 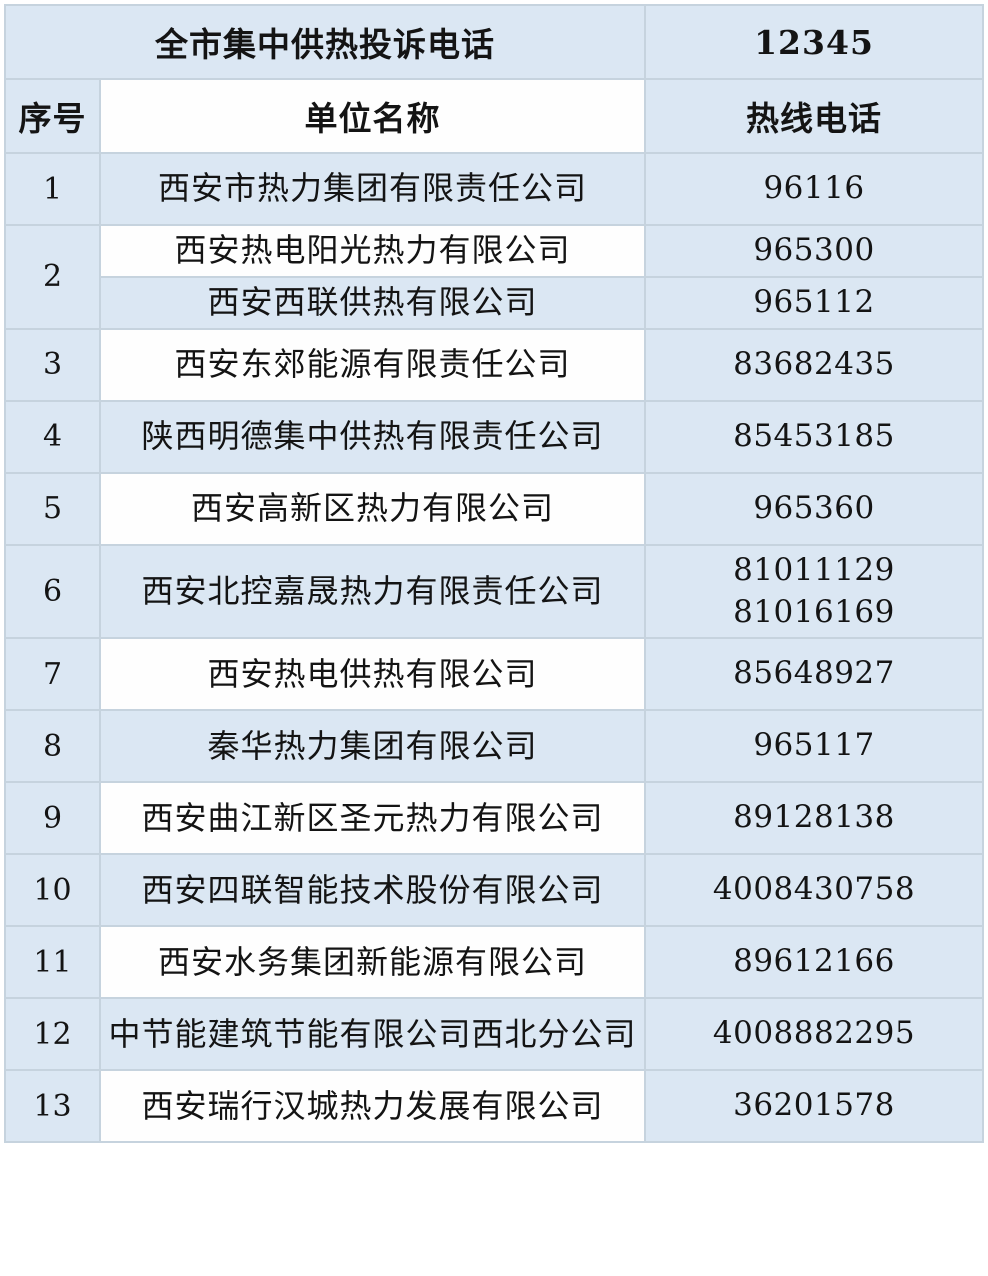 What do you see at coordinates (52, 436) in the screenshot?
I see `row-index-cell: 4` at bounding box center [52, 436].